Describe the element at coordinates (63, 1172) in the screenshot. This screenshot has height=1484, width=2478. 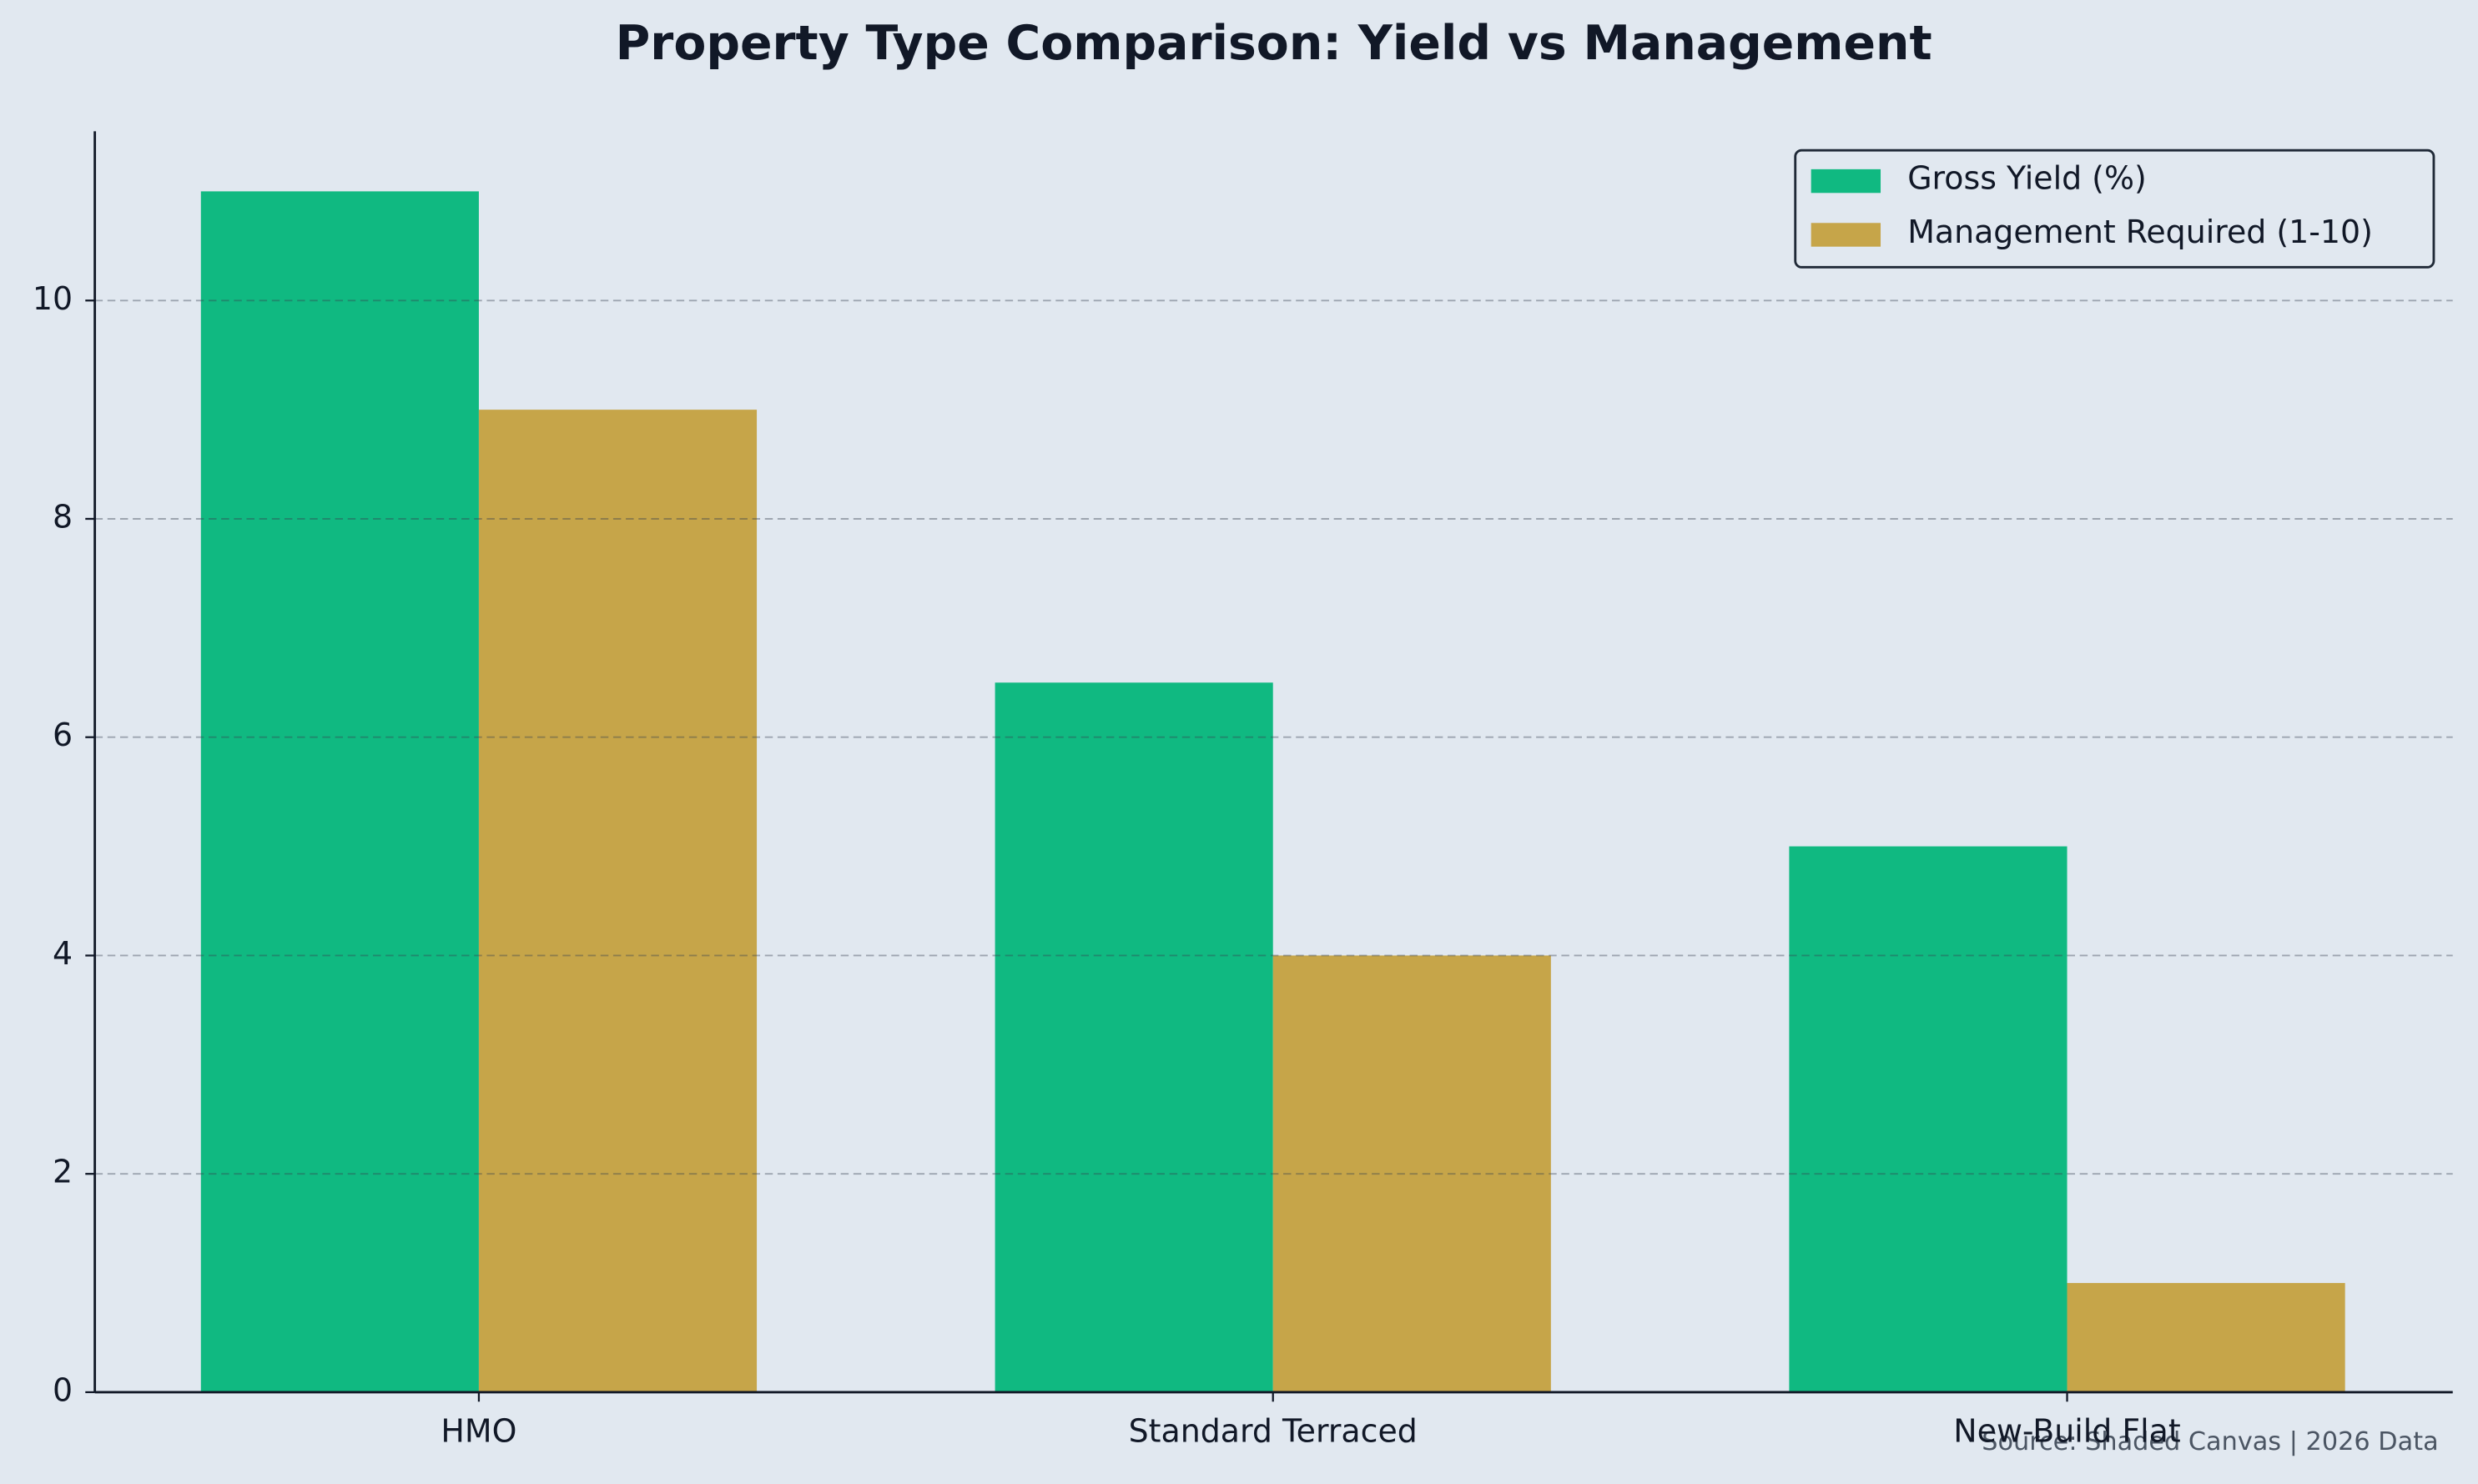
I see `y-tick-label: 2` at that location.